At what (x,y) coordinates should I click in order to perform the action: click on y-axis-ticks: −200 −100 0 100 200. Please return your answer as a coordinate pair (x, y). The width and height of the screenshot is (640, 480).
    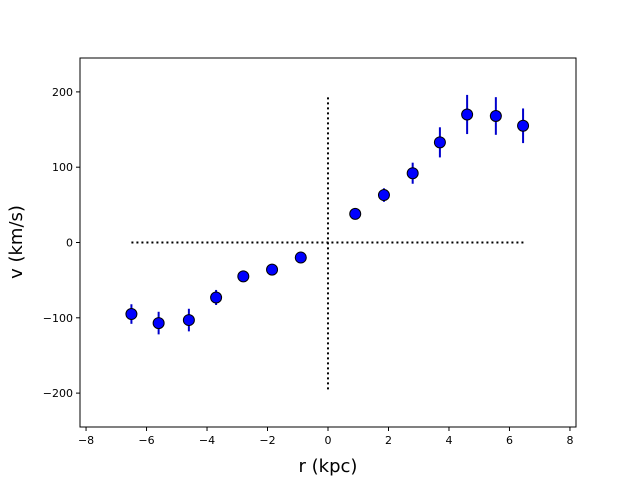
    Looking at the image, I should click on (61, 243).